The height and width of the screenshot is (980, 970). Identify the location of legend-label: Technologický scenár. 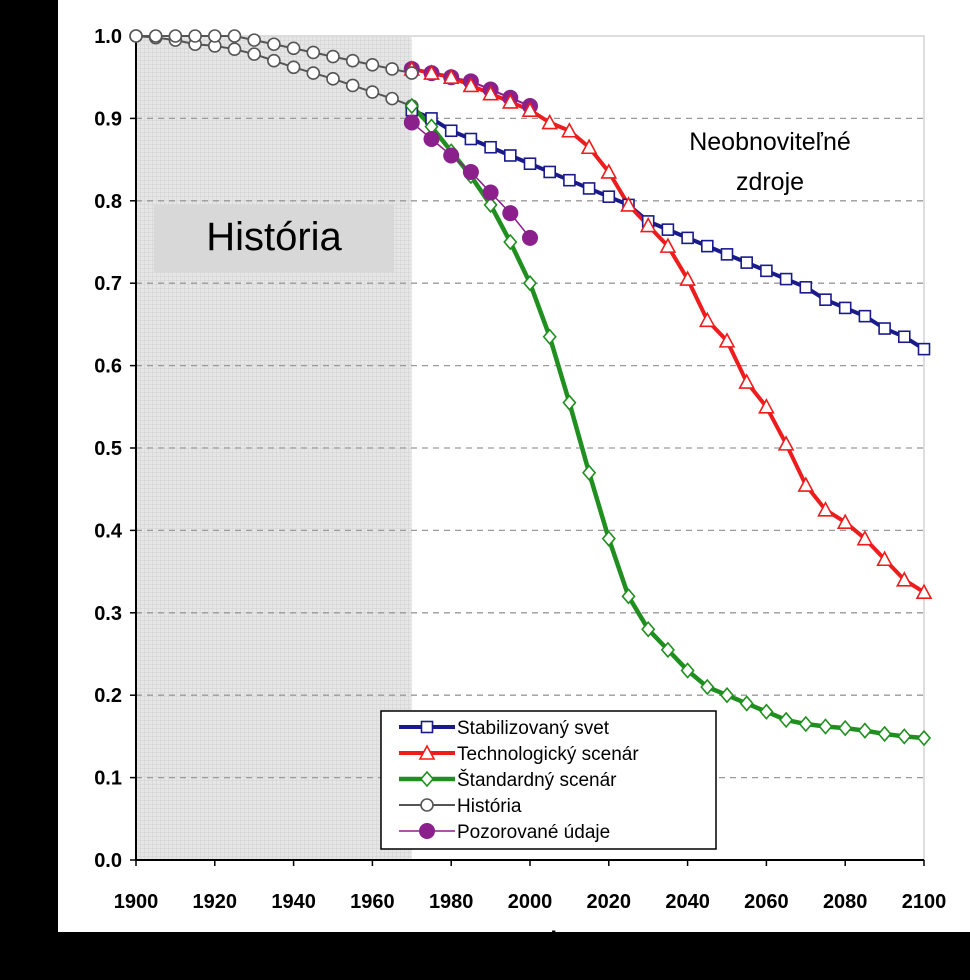
(548, 754).